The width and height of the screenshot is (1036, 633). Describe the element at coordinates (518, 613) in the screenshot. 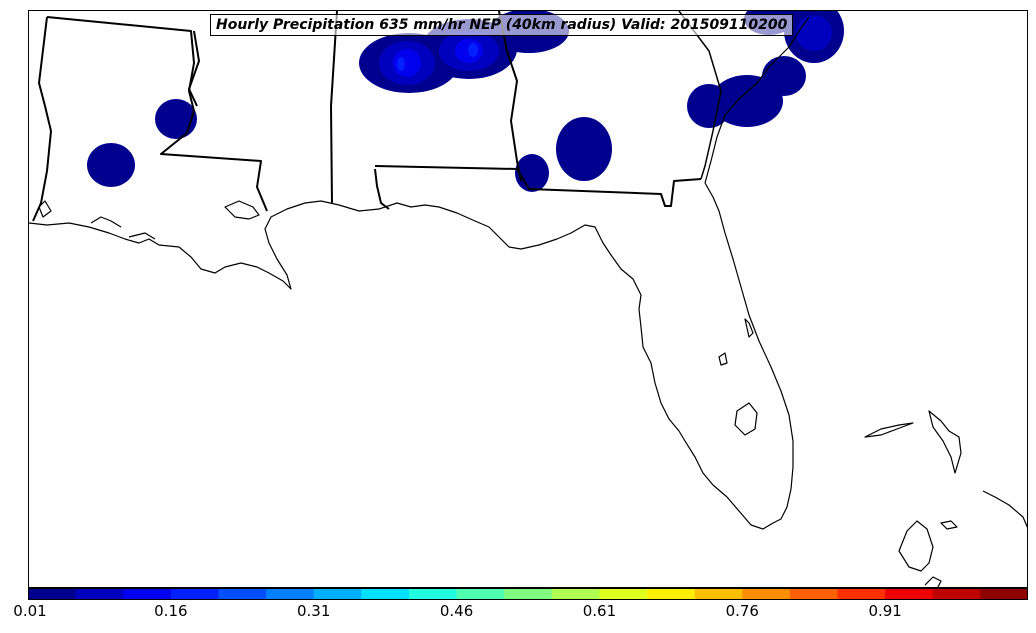

I see `colorbar-tick-labels: 0.01 0.16 0.31 0.46 0.61 0.76 0.91` at that location.